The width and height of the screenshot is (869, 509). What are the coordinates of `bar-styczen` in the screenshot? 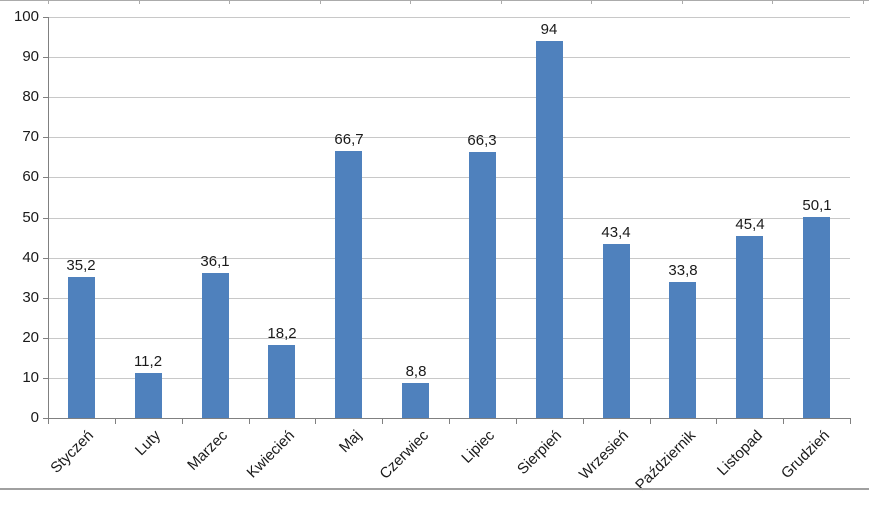 It's located at (81, 347).